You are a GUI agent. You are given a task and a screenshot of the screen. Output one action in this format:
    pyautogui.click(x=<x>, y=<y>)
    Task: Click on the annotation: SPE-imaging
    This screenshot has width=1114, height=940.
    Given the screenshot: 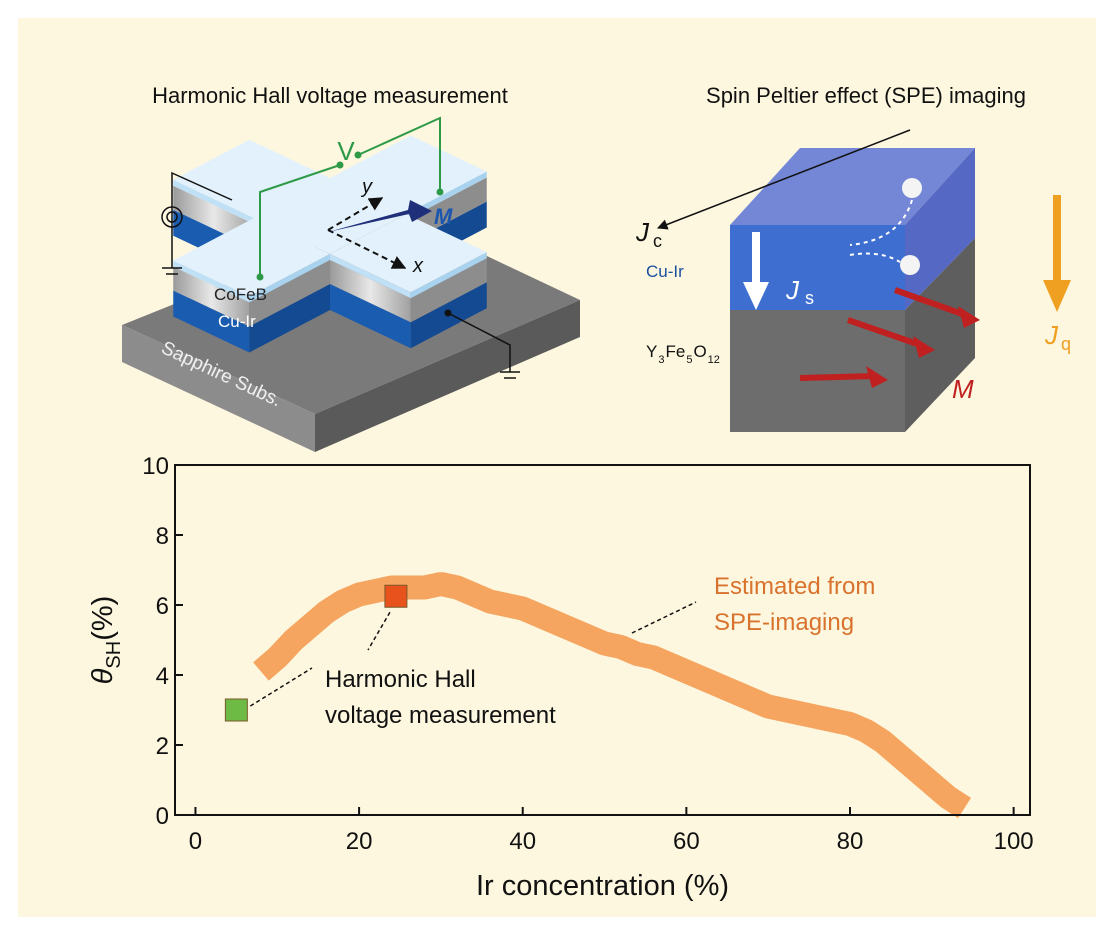 What is the action you would take?
    pyautogui.click(x=784, y=622)
    